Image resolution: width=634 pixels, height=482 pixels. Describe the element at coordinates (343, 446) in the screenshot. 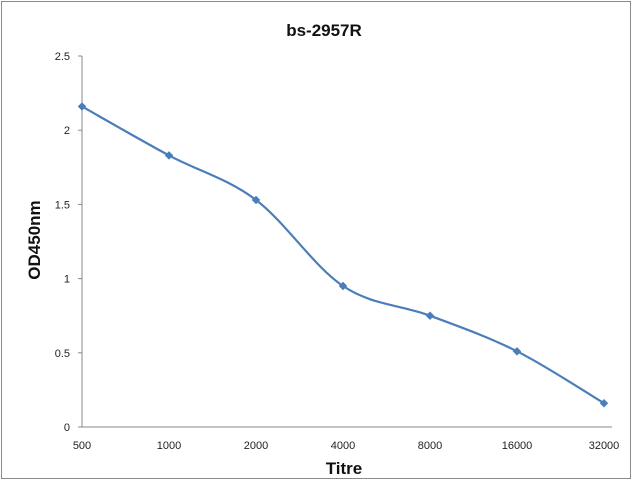

I see `x-tick-label: 4000` at that location.